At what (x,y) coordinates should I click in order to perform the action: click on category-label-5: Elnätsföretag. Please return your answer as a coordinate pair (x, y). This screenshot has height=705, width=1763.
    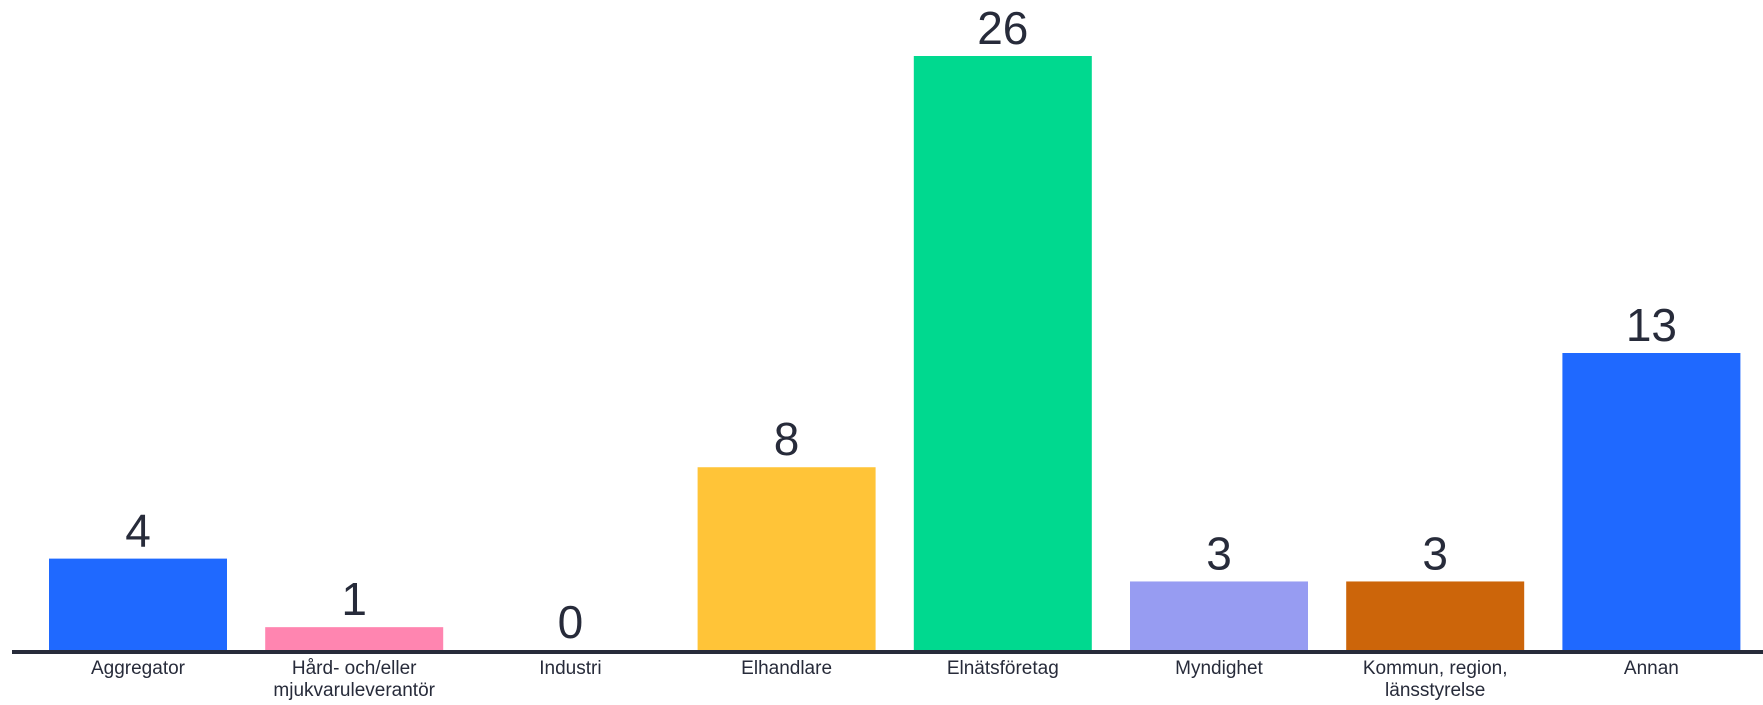
    Looking at the image, I should click on (1003, 668).